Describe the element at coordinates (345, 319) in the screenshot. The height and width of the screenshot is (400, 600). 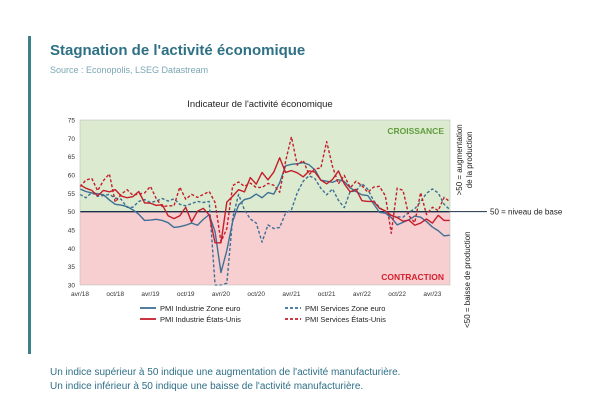
I see `legend-entry-4: PMI Services États-Unis` at that location.